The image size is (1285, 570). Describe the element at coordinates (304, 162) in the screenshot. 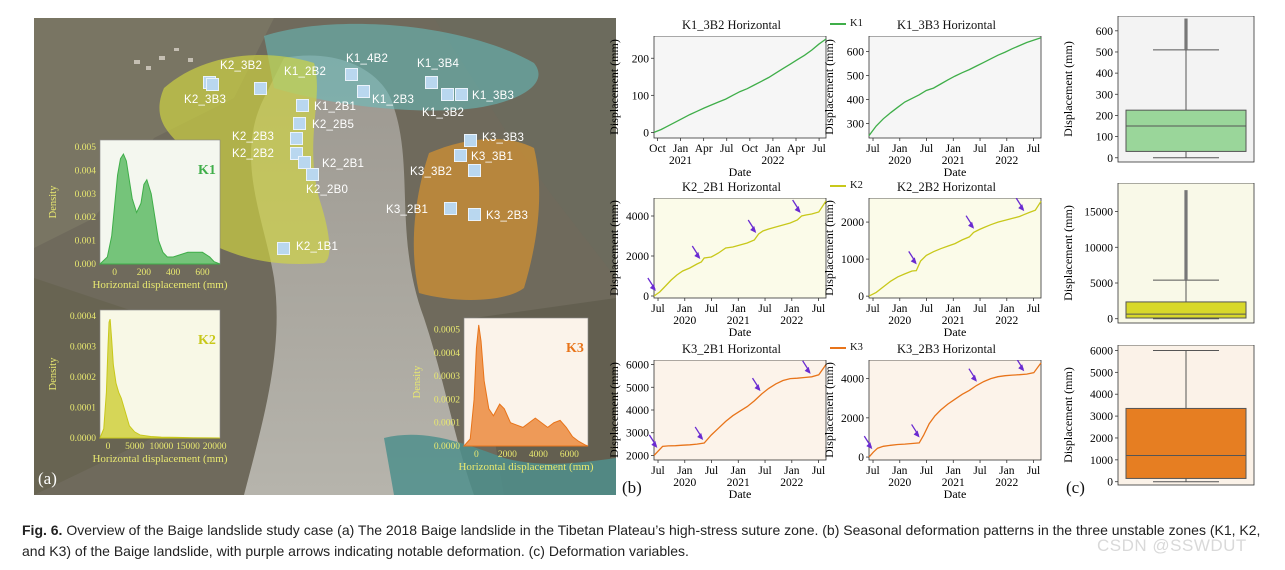

I see `site-marker-k2_2b1` at that location.